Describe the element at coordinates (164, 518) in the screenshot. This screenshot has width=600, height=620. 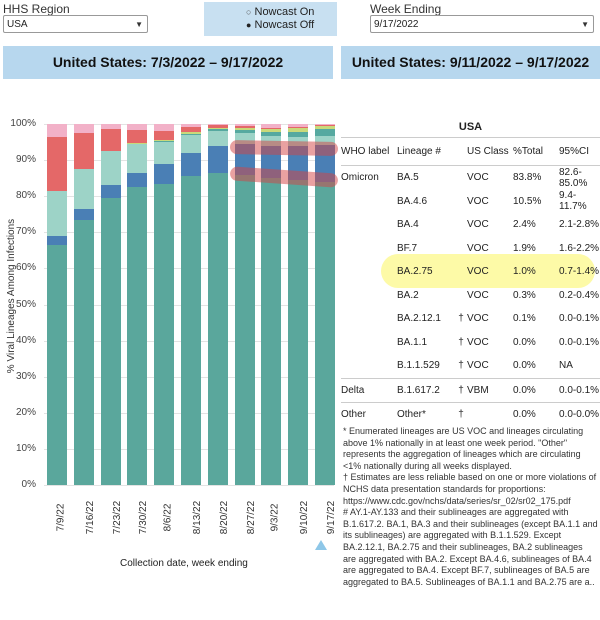
I see `x-tick-label: 8/6/22` at that location.